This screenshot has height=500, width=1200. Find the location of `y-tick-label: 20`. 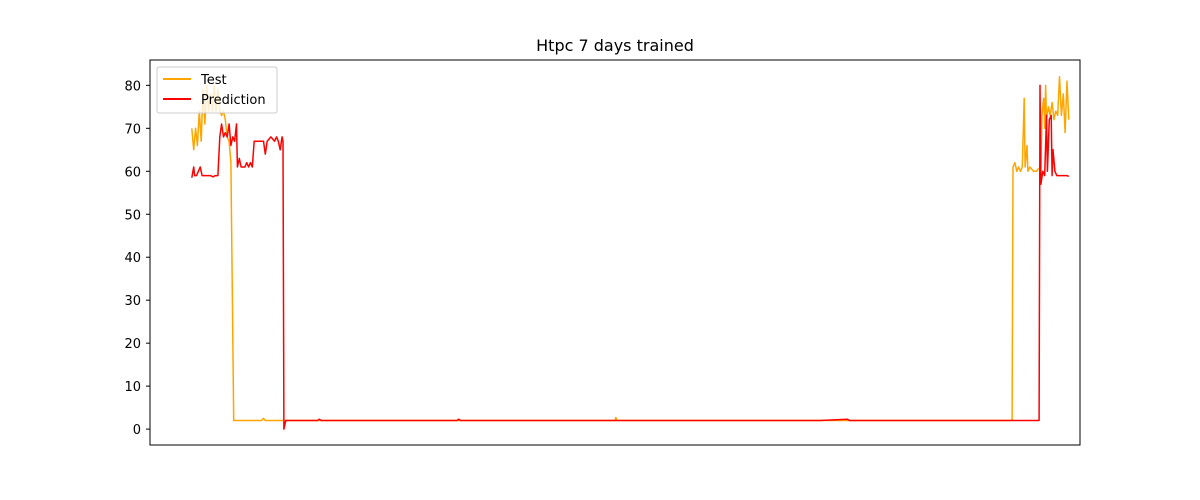

y-tick-label: 20 is located at coordinates (132, 344).